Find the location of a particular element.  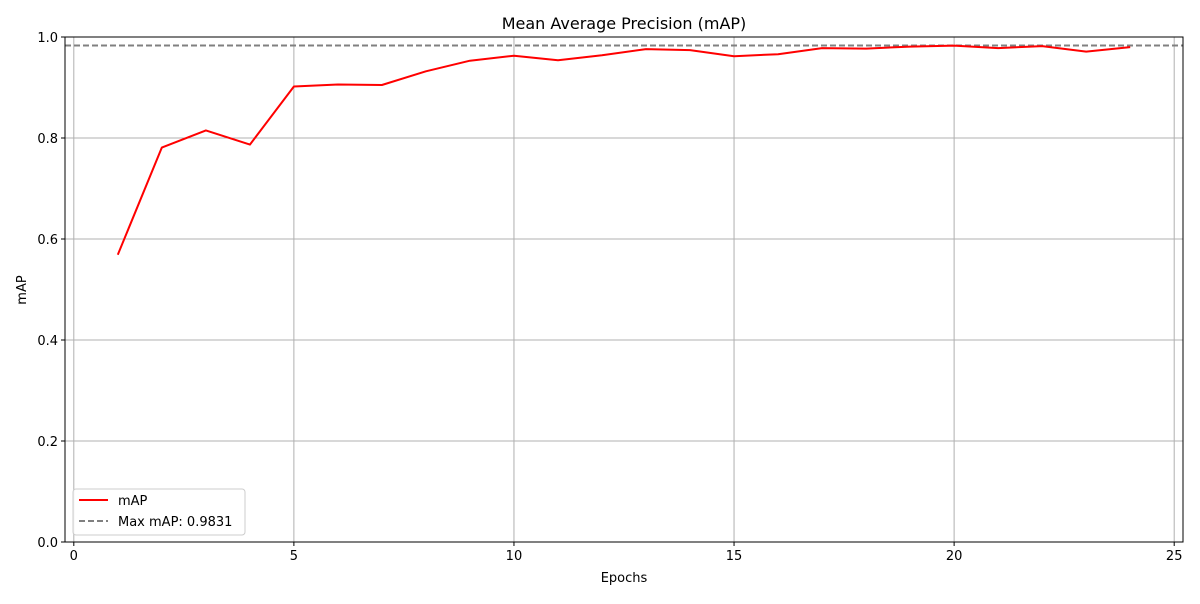

y-tick-label: 0.8 is located at coordinates (47, 139).